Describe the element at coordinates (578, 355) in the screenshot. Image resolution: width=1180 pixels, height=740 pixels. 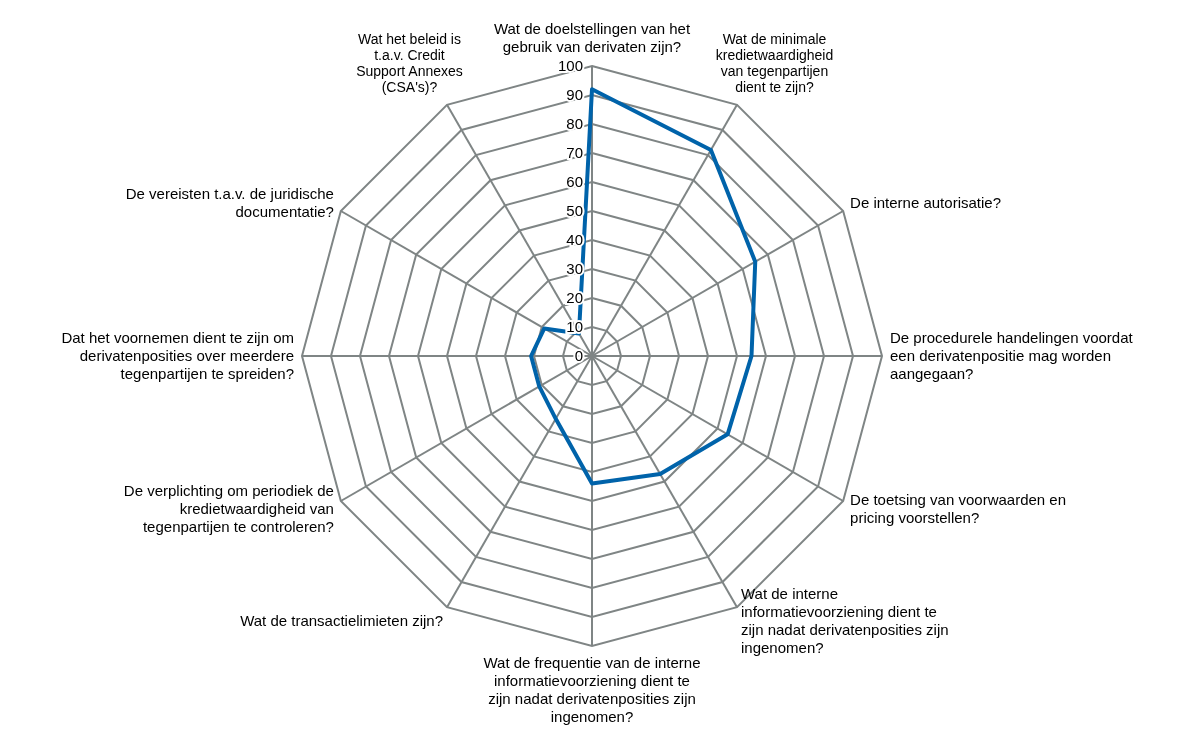
I see `y-tick-label: 0` at that location.